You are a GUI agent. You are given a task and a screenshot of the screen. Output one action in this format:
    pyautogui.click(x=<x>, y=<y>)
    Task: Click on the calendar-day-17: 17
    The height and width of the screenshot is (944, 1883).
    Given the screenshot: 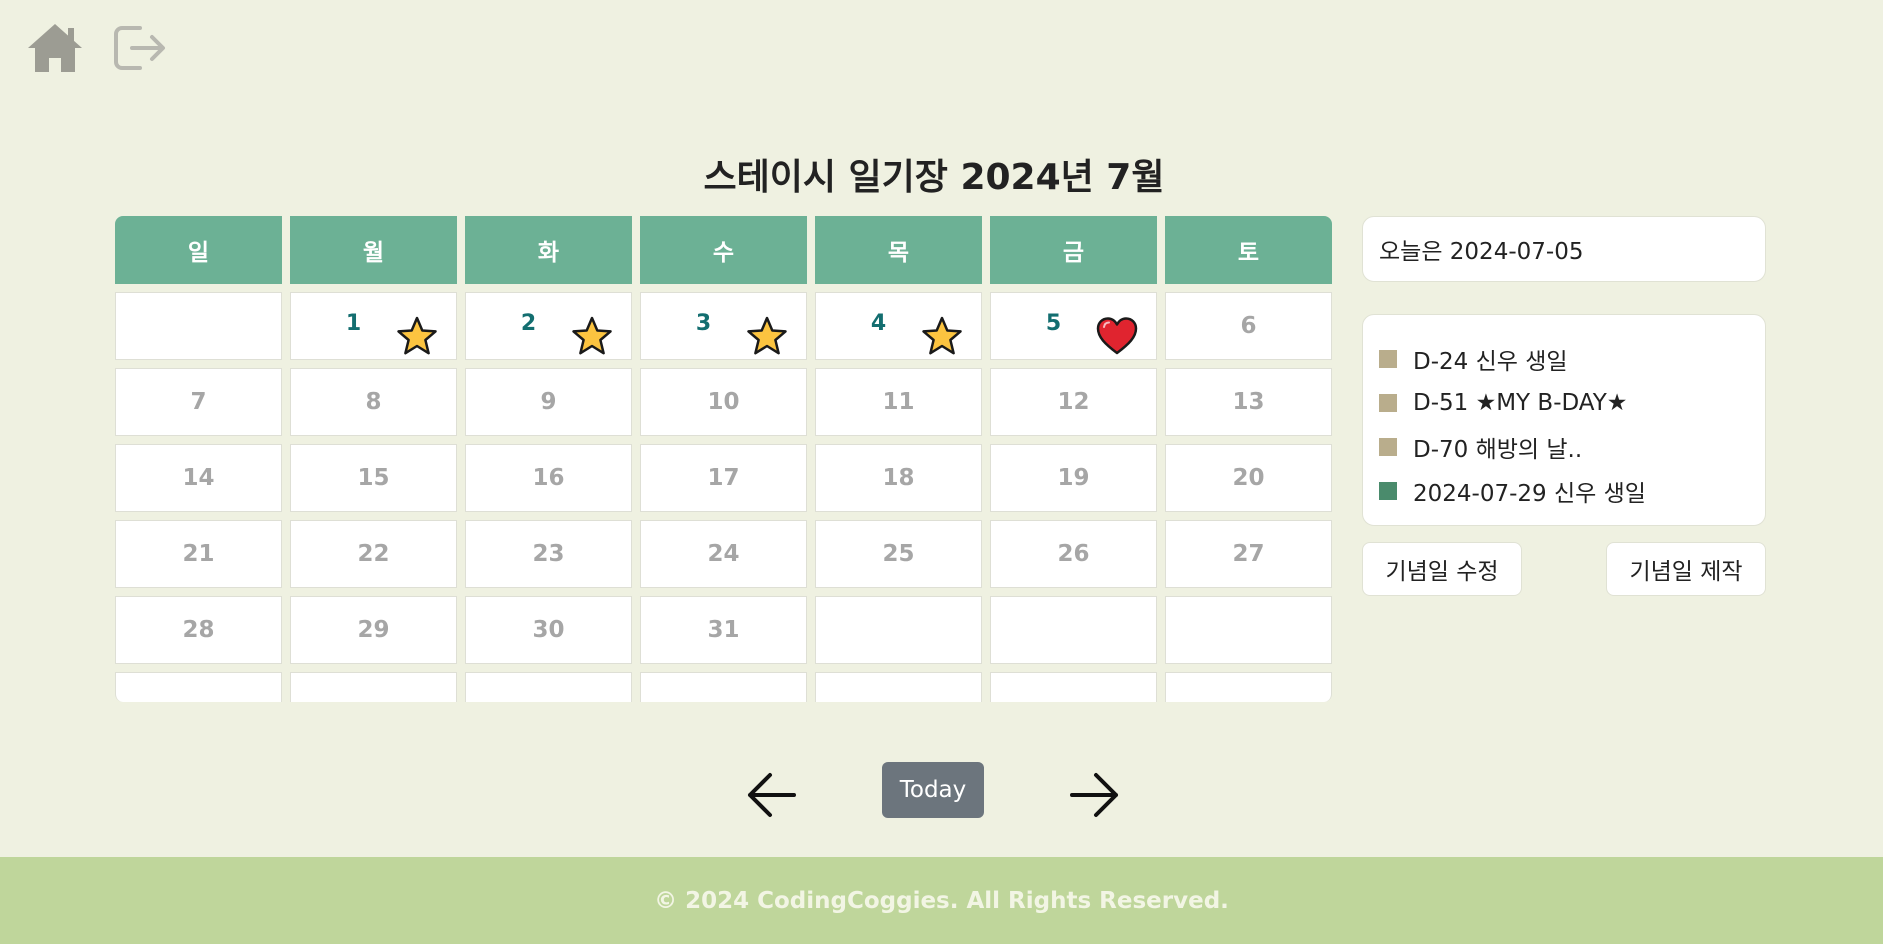 What is the action you would take?
    pyautogui.click(x=723, y=478)
    